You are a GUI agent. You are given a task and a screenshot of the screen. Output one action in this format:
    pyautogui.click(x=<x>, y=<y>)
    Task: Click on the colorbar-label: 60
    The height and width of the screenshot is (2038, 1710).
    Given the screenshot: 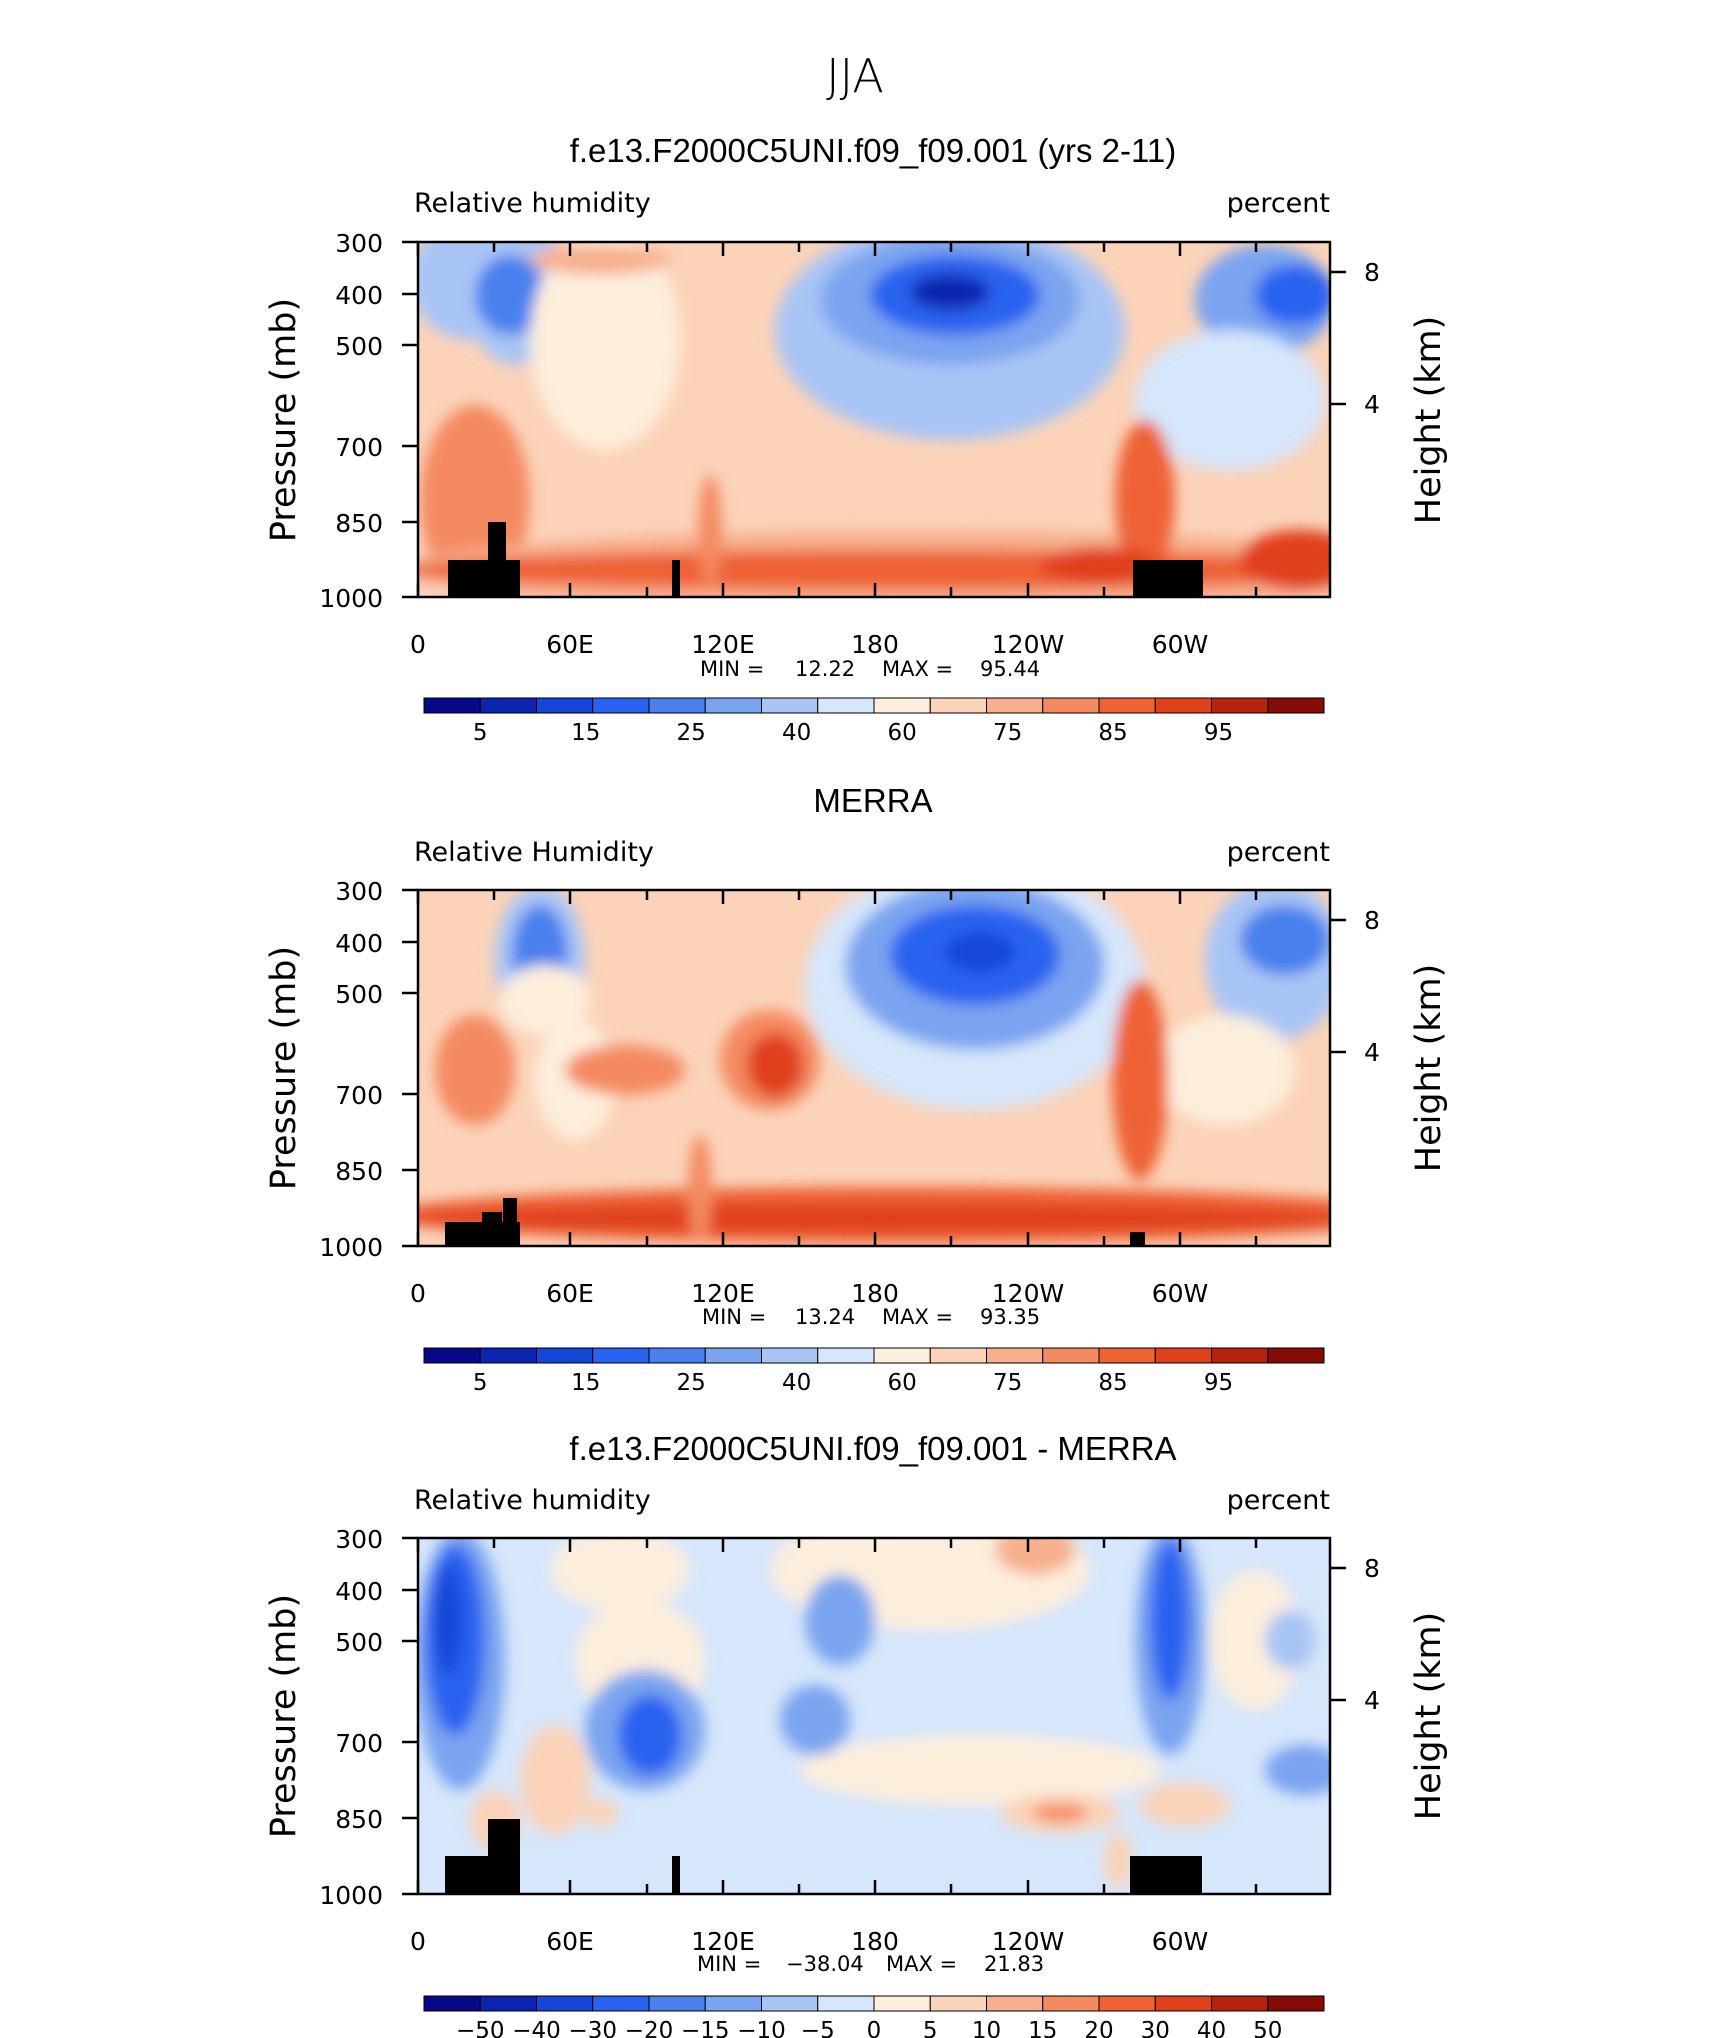 What is the action you would take?
    pyautogui.click(x=901, y=733)
    